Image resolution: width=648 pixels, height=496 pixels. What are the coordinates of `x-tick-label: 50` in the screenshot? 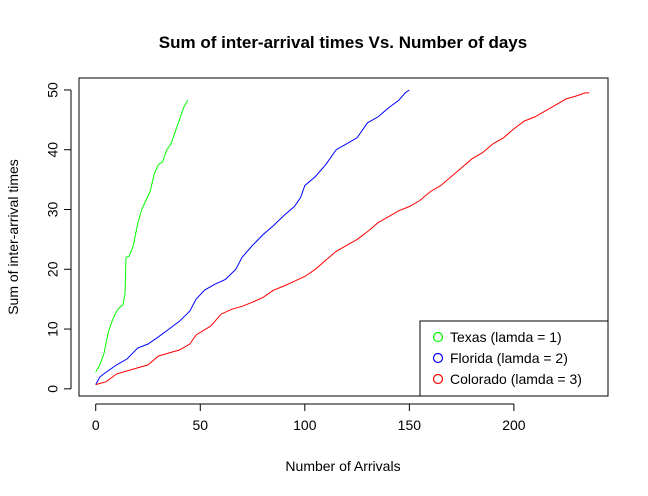 It's located at (200, 425).